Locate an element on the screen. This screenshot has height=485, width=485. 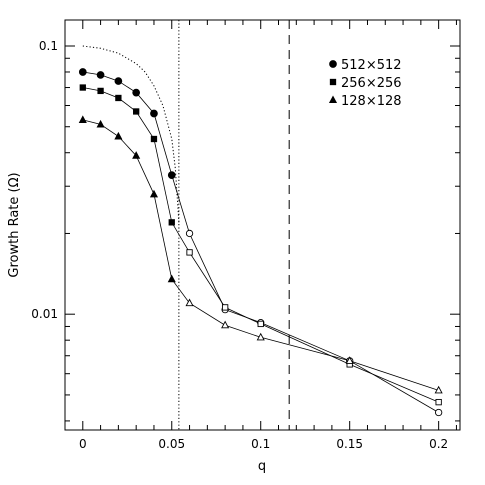
y-tick-label: 0.01 is located at coordinates (44, 314).